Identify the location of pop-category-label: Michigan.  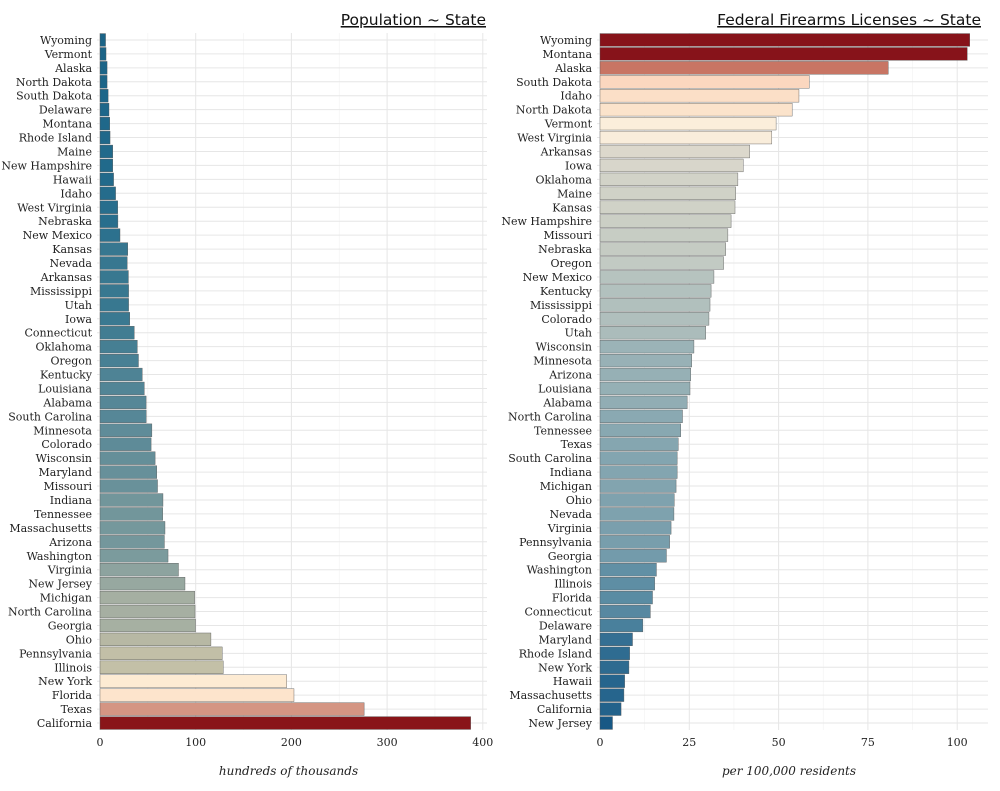
(66, 598).